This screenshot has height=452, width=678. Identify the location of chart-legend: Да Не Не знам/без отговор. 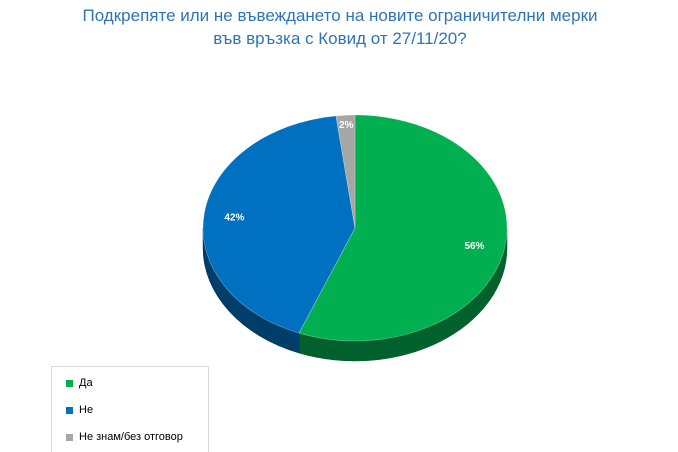
(130, 409).